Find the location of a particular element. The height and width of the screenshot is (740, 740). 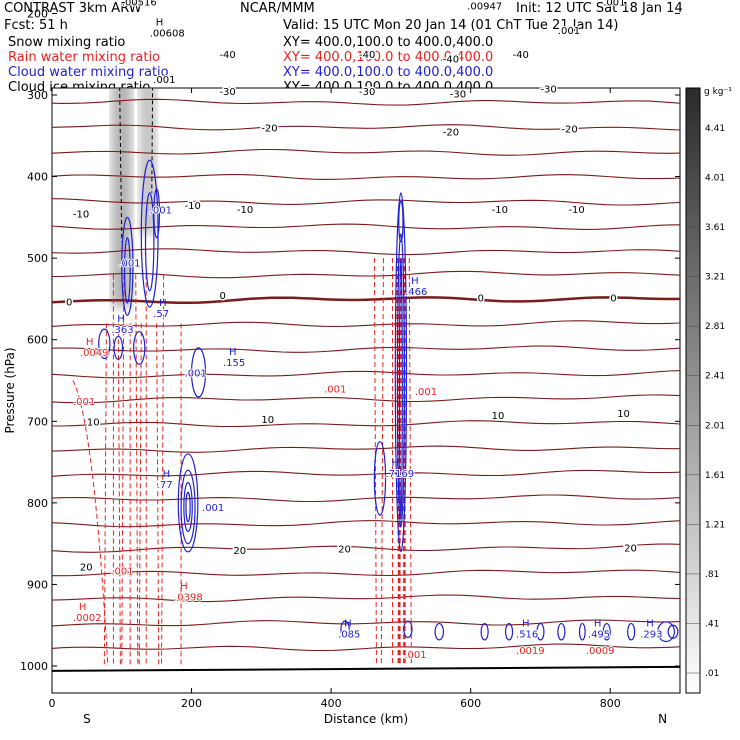

high-value-label: .0398 is located at coordinates (188, 598).